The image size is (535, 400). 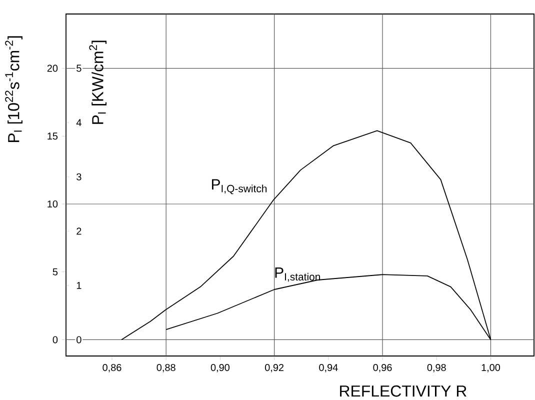 I want to click on y2-tick-label: 0, so click(x=79, y=340).